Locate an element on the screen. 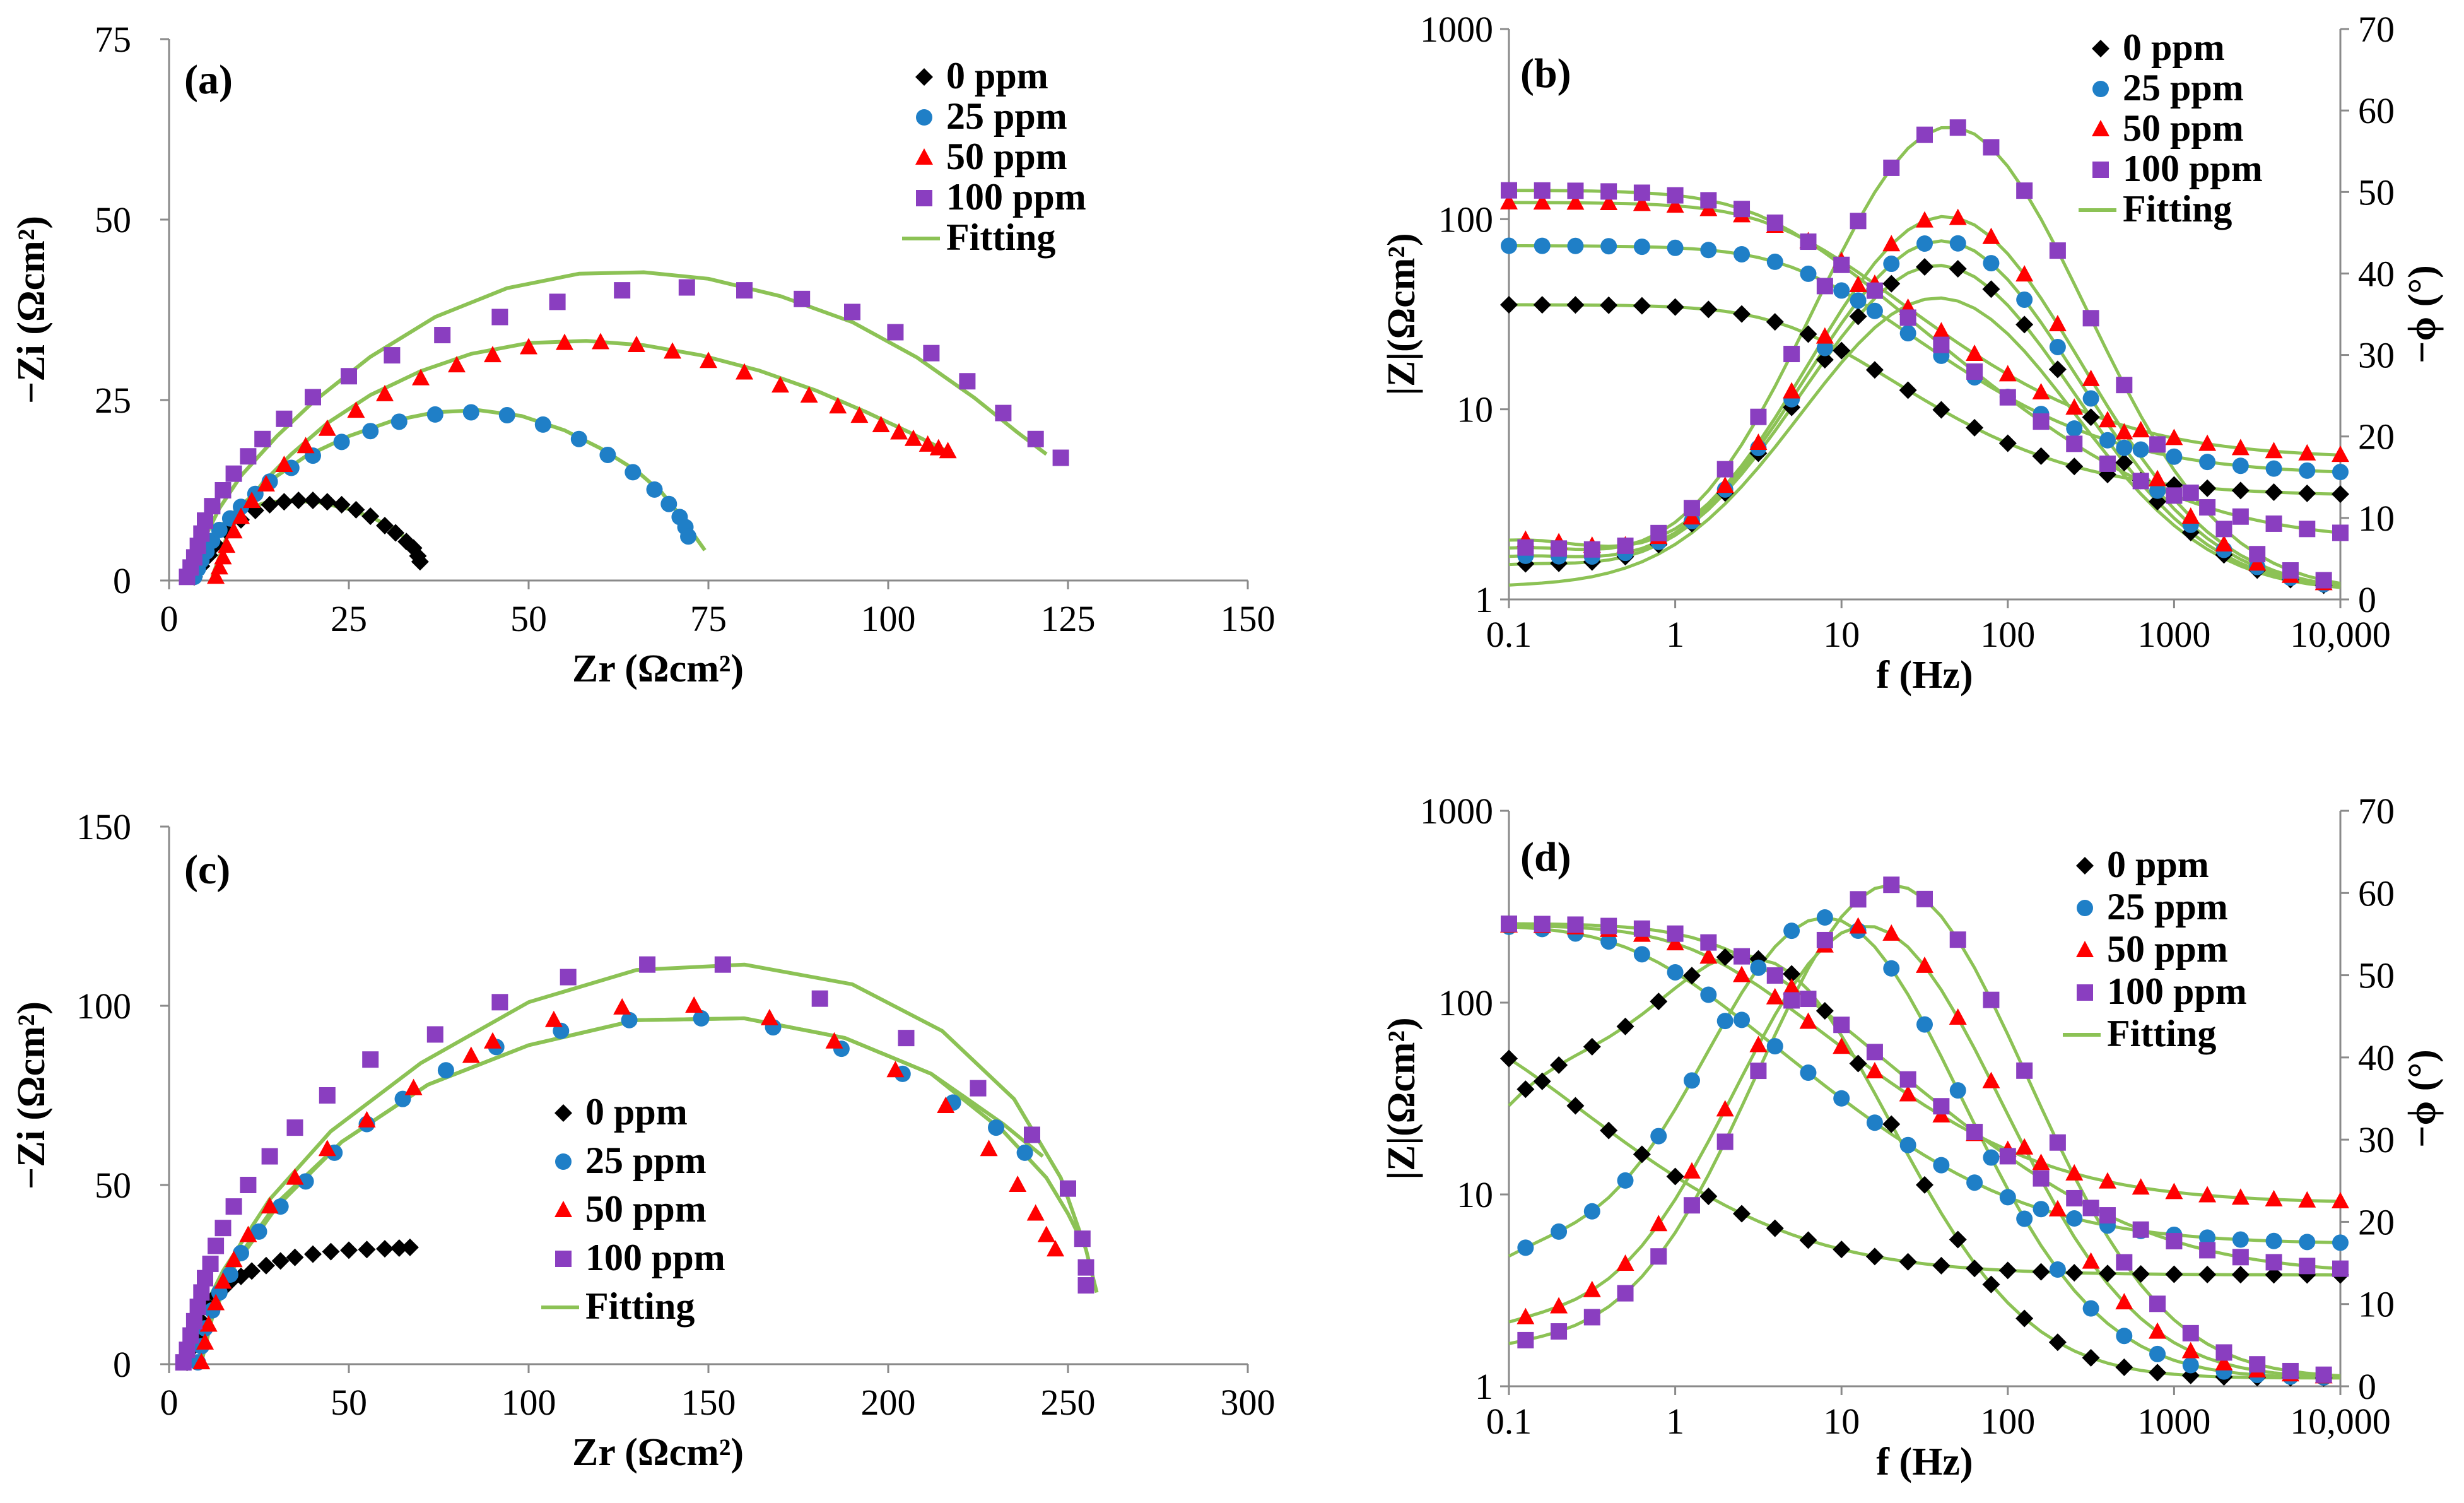  legend-label: 100 ppm is located at coordinates (655, 1257).